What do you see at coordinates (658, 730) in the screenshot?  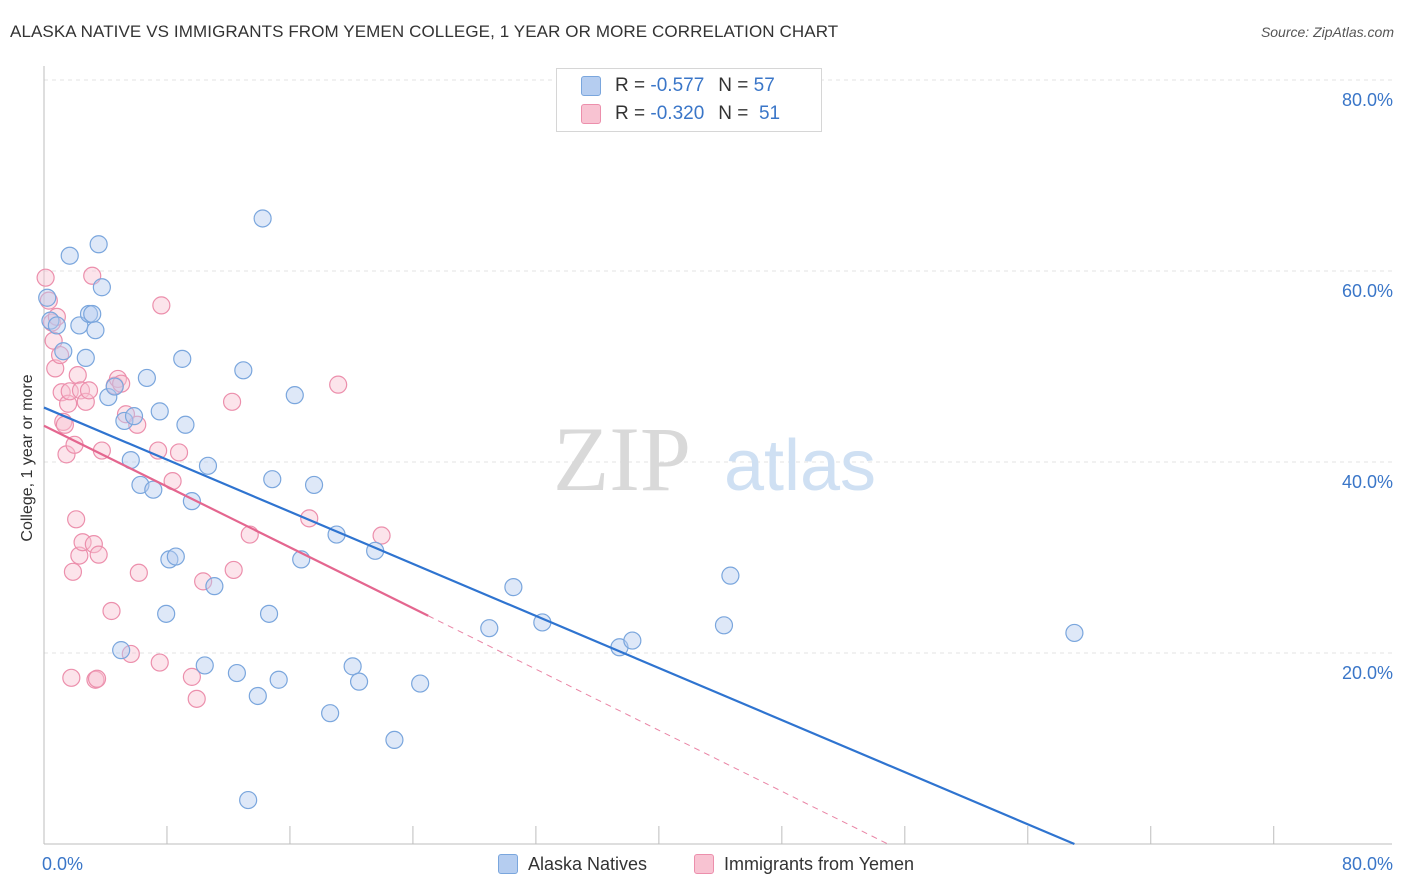 I see `yemen-trend-extension` at bounding box center [658, 730].